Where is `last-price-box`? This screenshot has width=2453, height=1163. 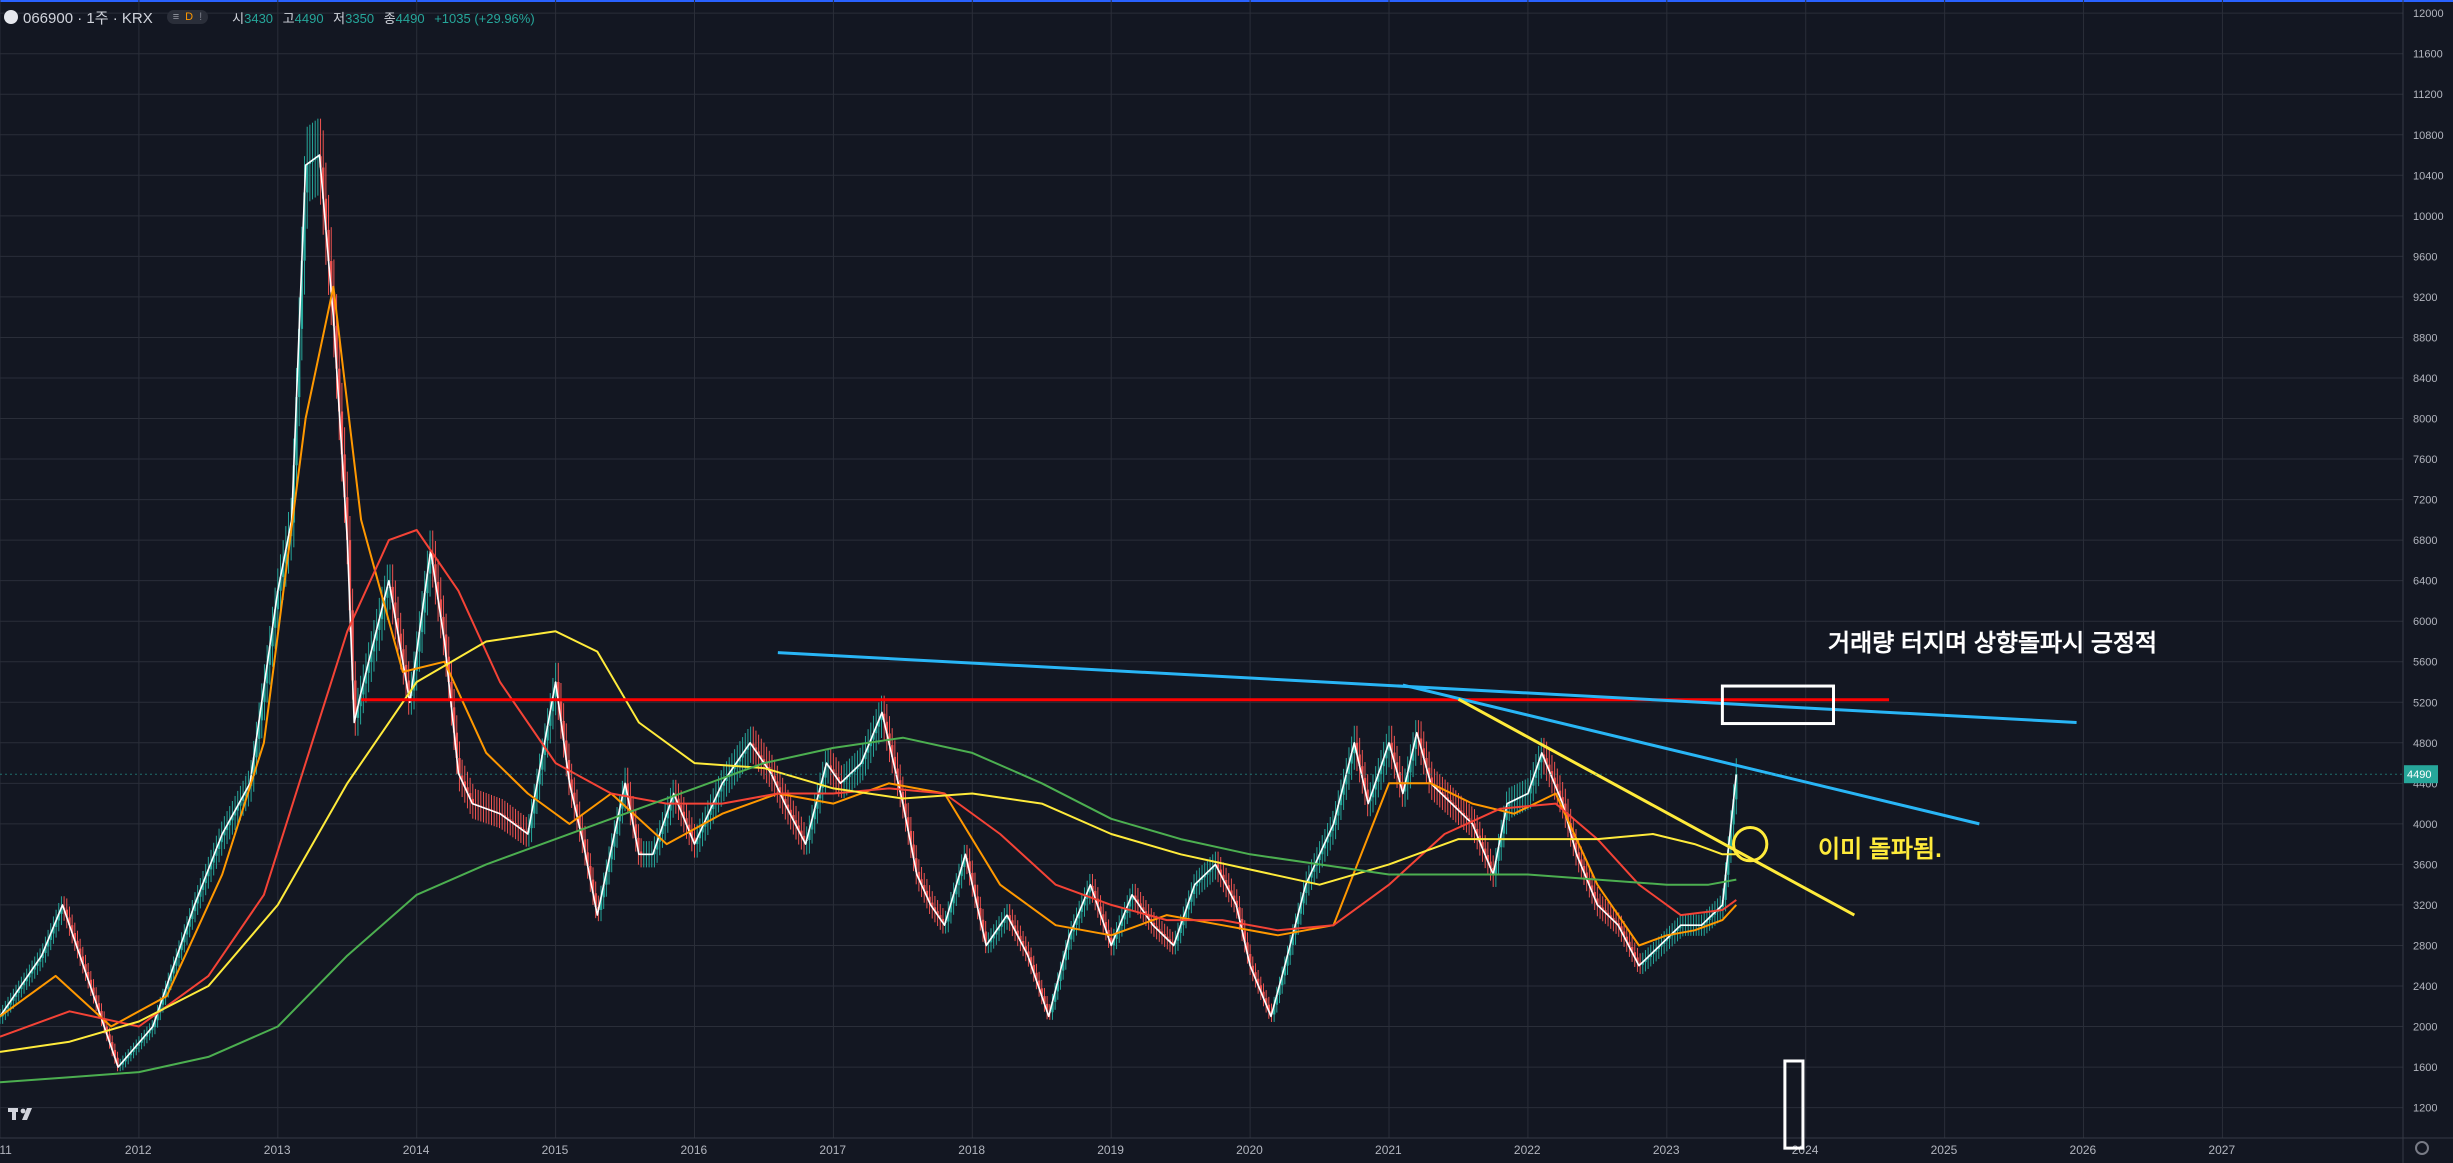 last-price-box is located at coordinates (2421, 774).